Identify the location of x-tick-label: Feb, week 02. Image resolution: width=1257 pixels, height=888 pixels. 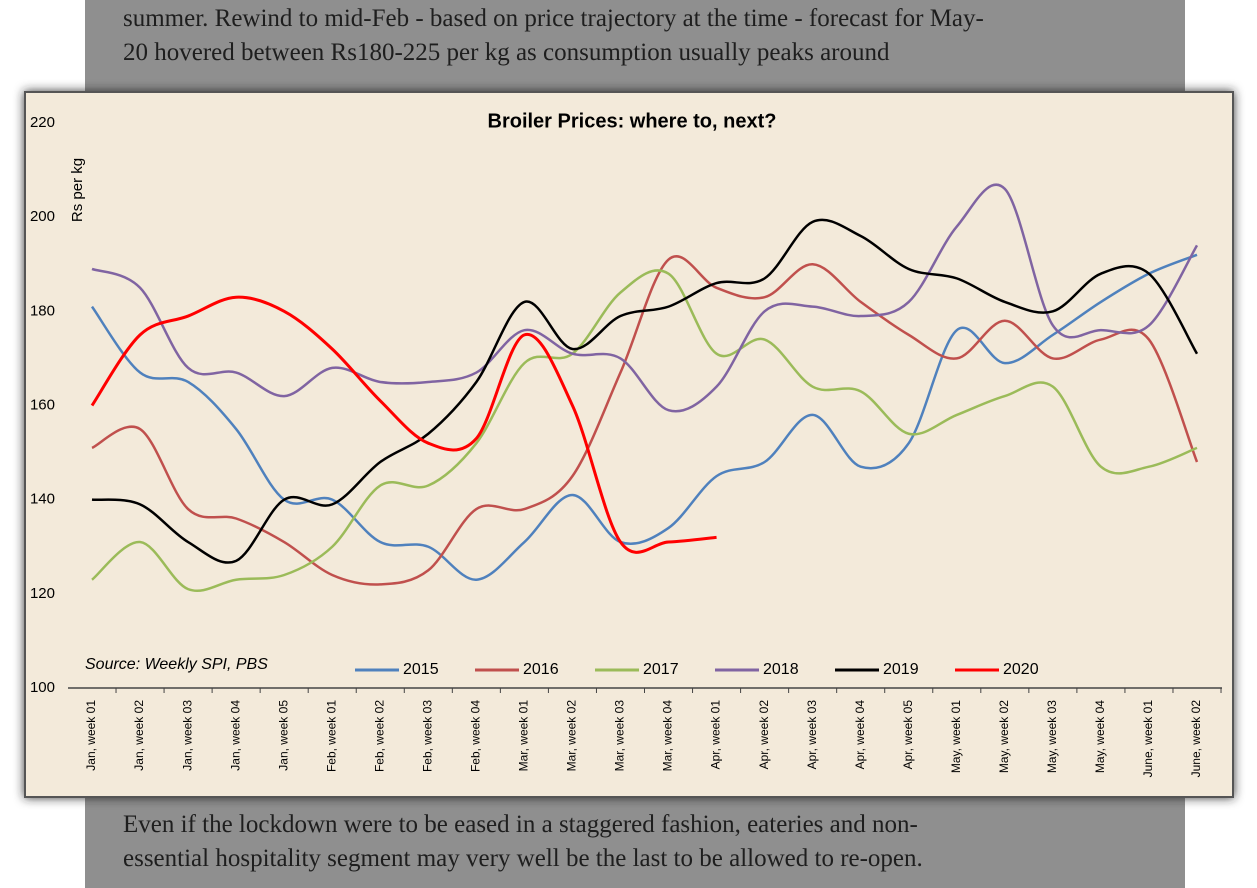
(379, 736).